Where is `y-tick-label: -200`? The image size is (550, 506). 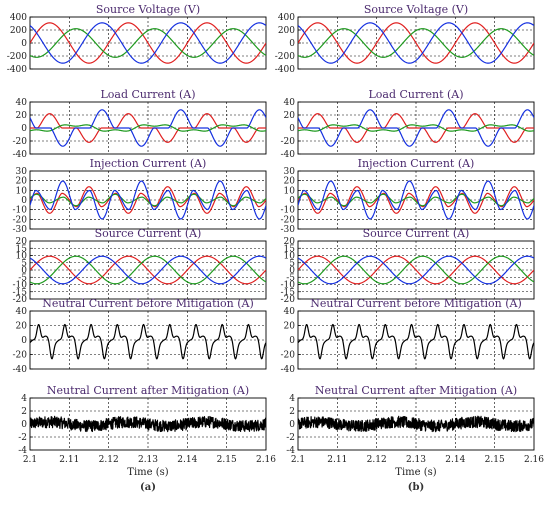 y-tick-label: -200 is located at coordinates (285, 57).